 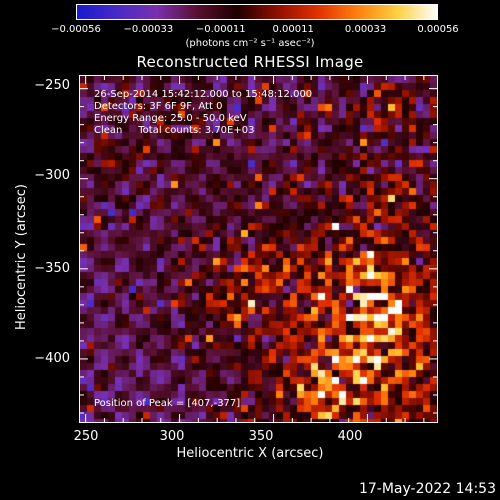 What do you see at coordinates (148, 29) in the screenshot?
I see `colorbar-tick-label: −0.00033` at bounding box center [148, 29].